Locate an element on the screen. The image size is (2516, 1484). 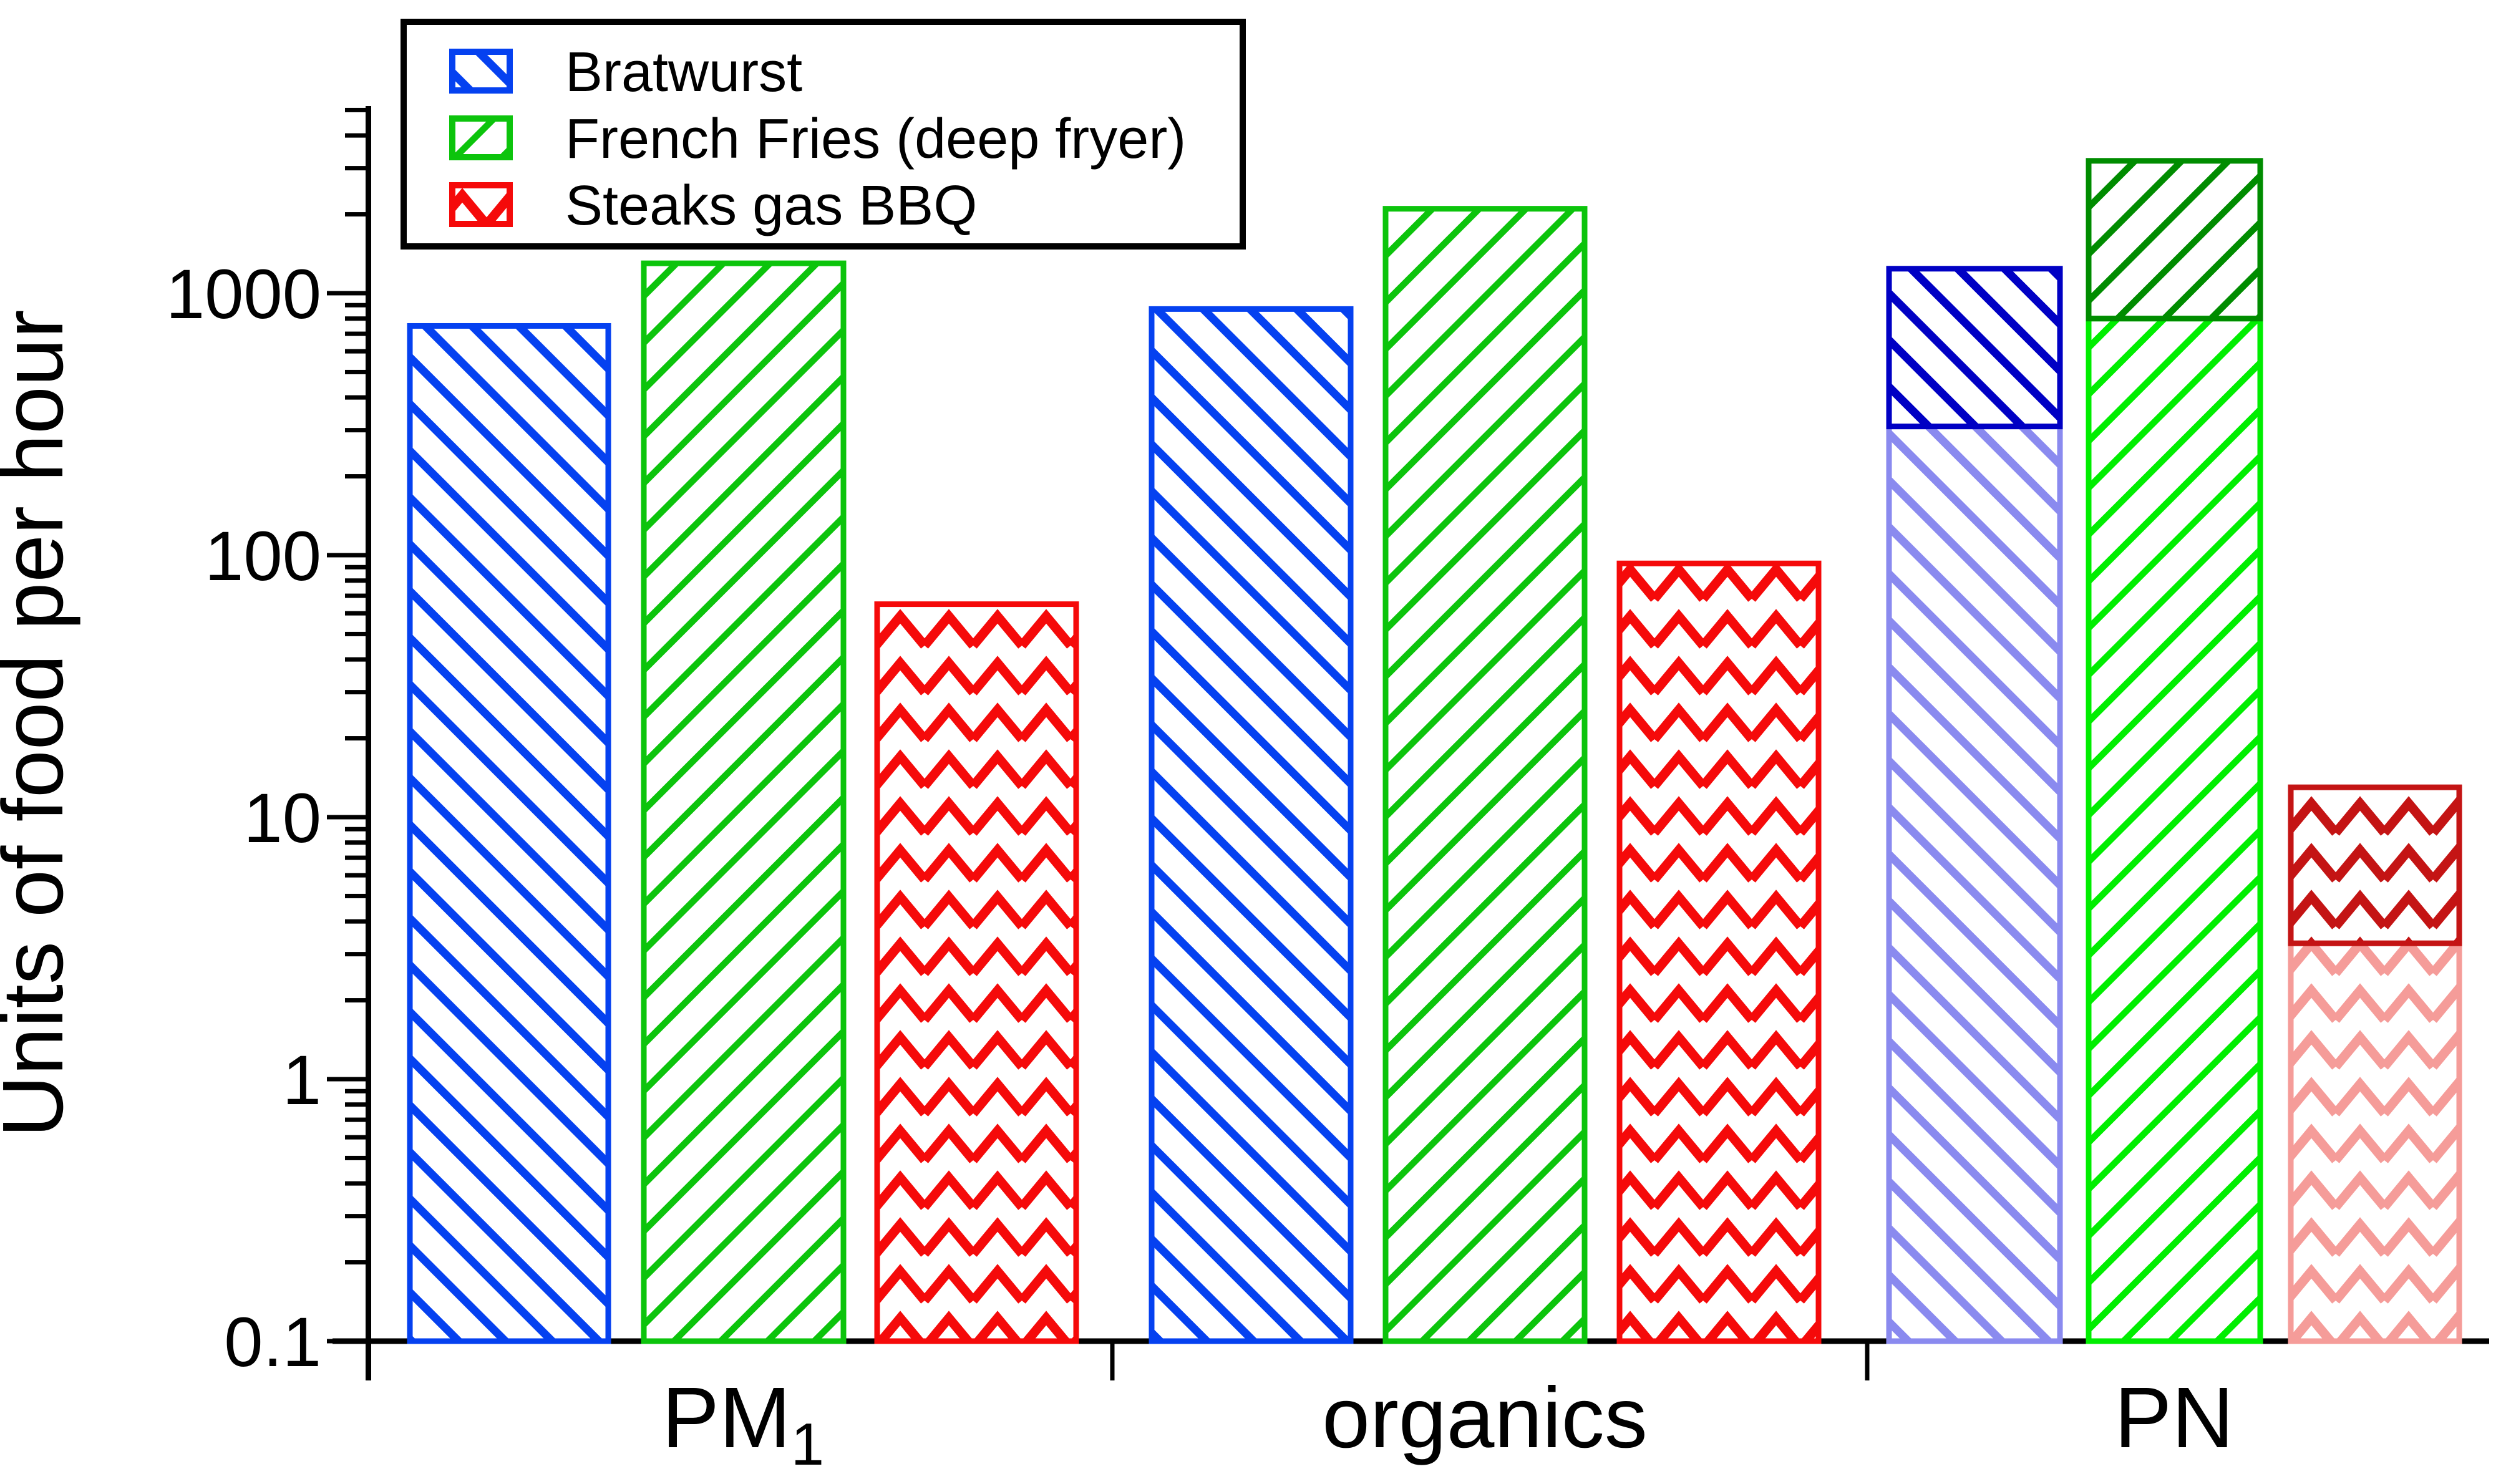
legend-label: French Fries (deep fryer) is located at coordinates (875, 139).